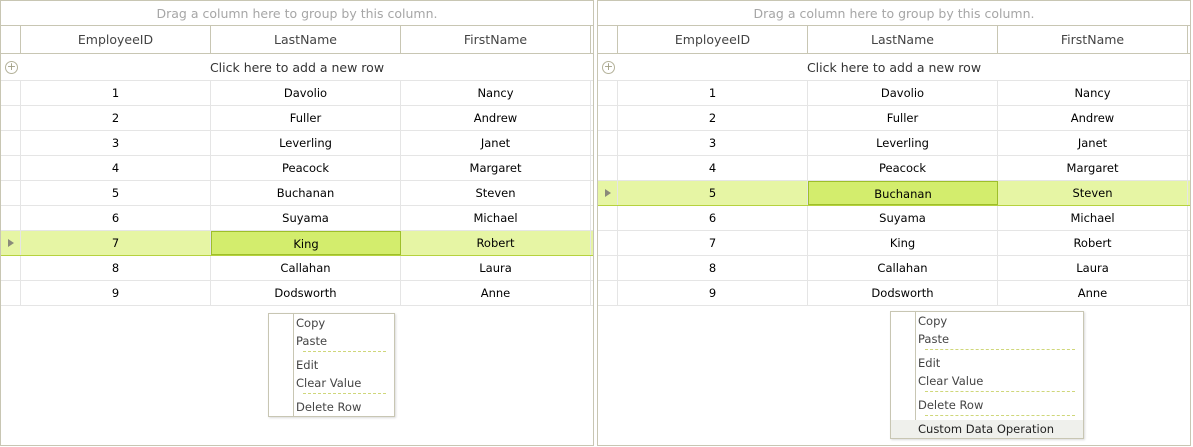  What do you see at coordinates (608, 143) in the screenshot?
I see `row-indicator` at bounding box center [608, 143].